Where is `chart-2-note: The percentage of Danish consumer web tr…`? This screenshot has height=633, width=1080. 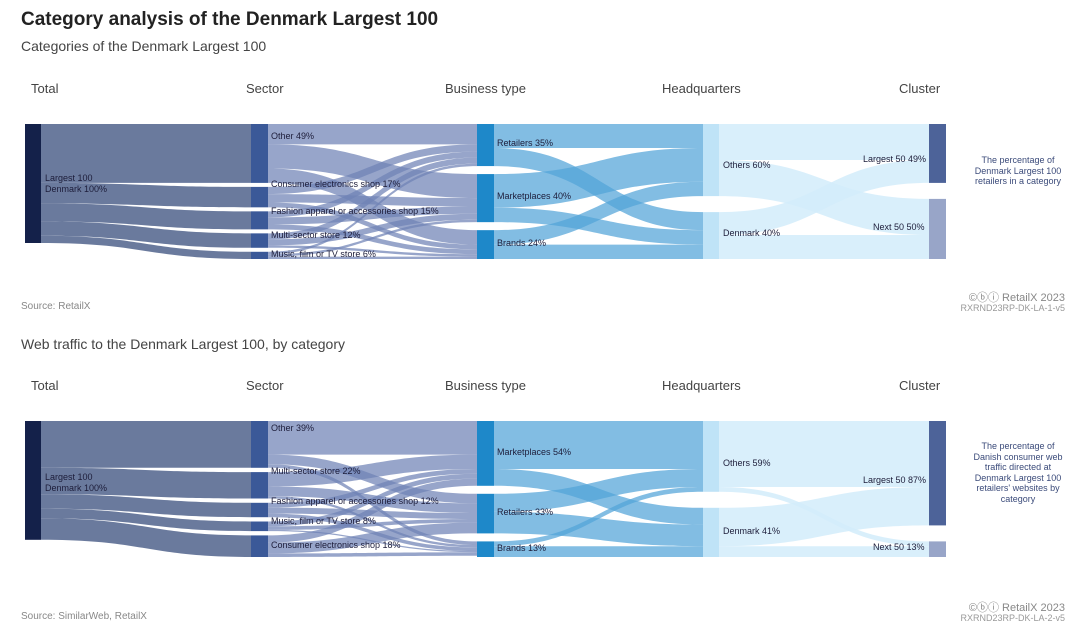 chart-2-note: The percentage of Danish consumer web tr… is located at coordinates (1018, 472).